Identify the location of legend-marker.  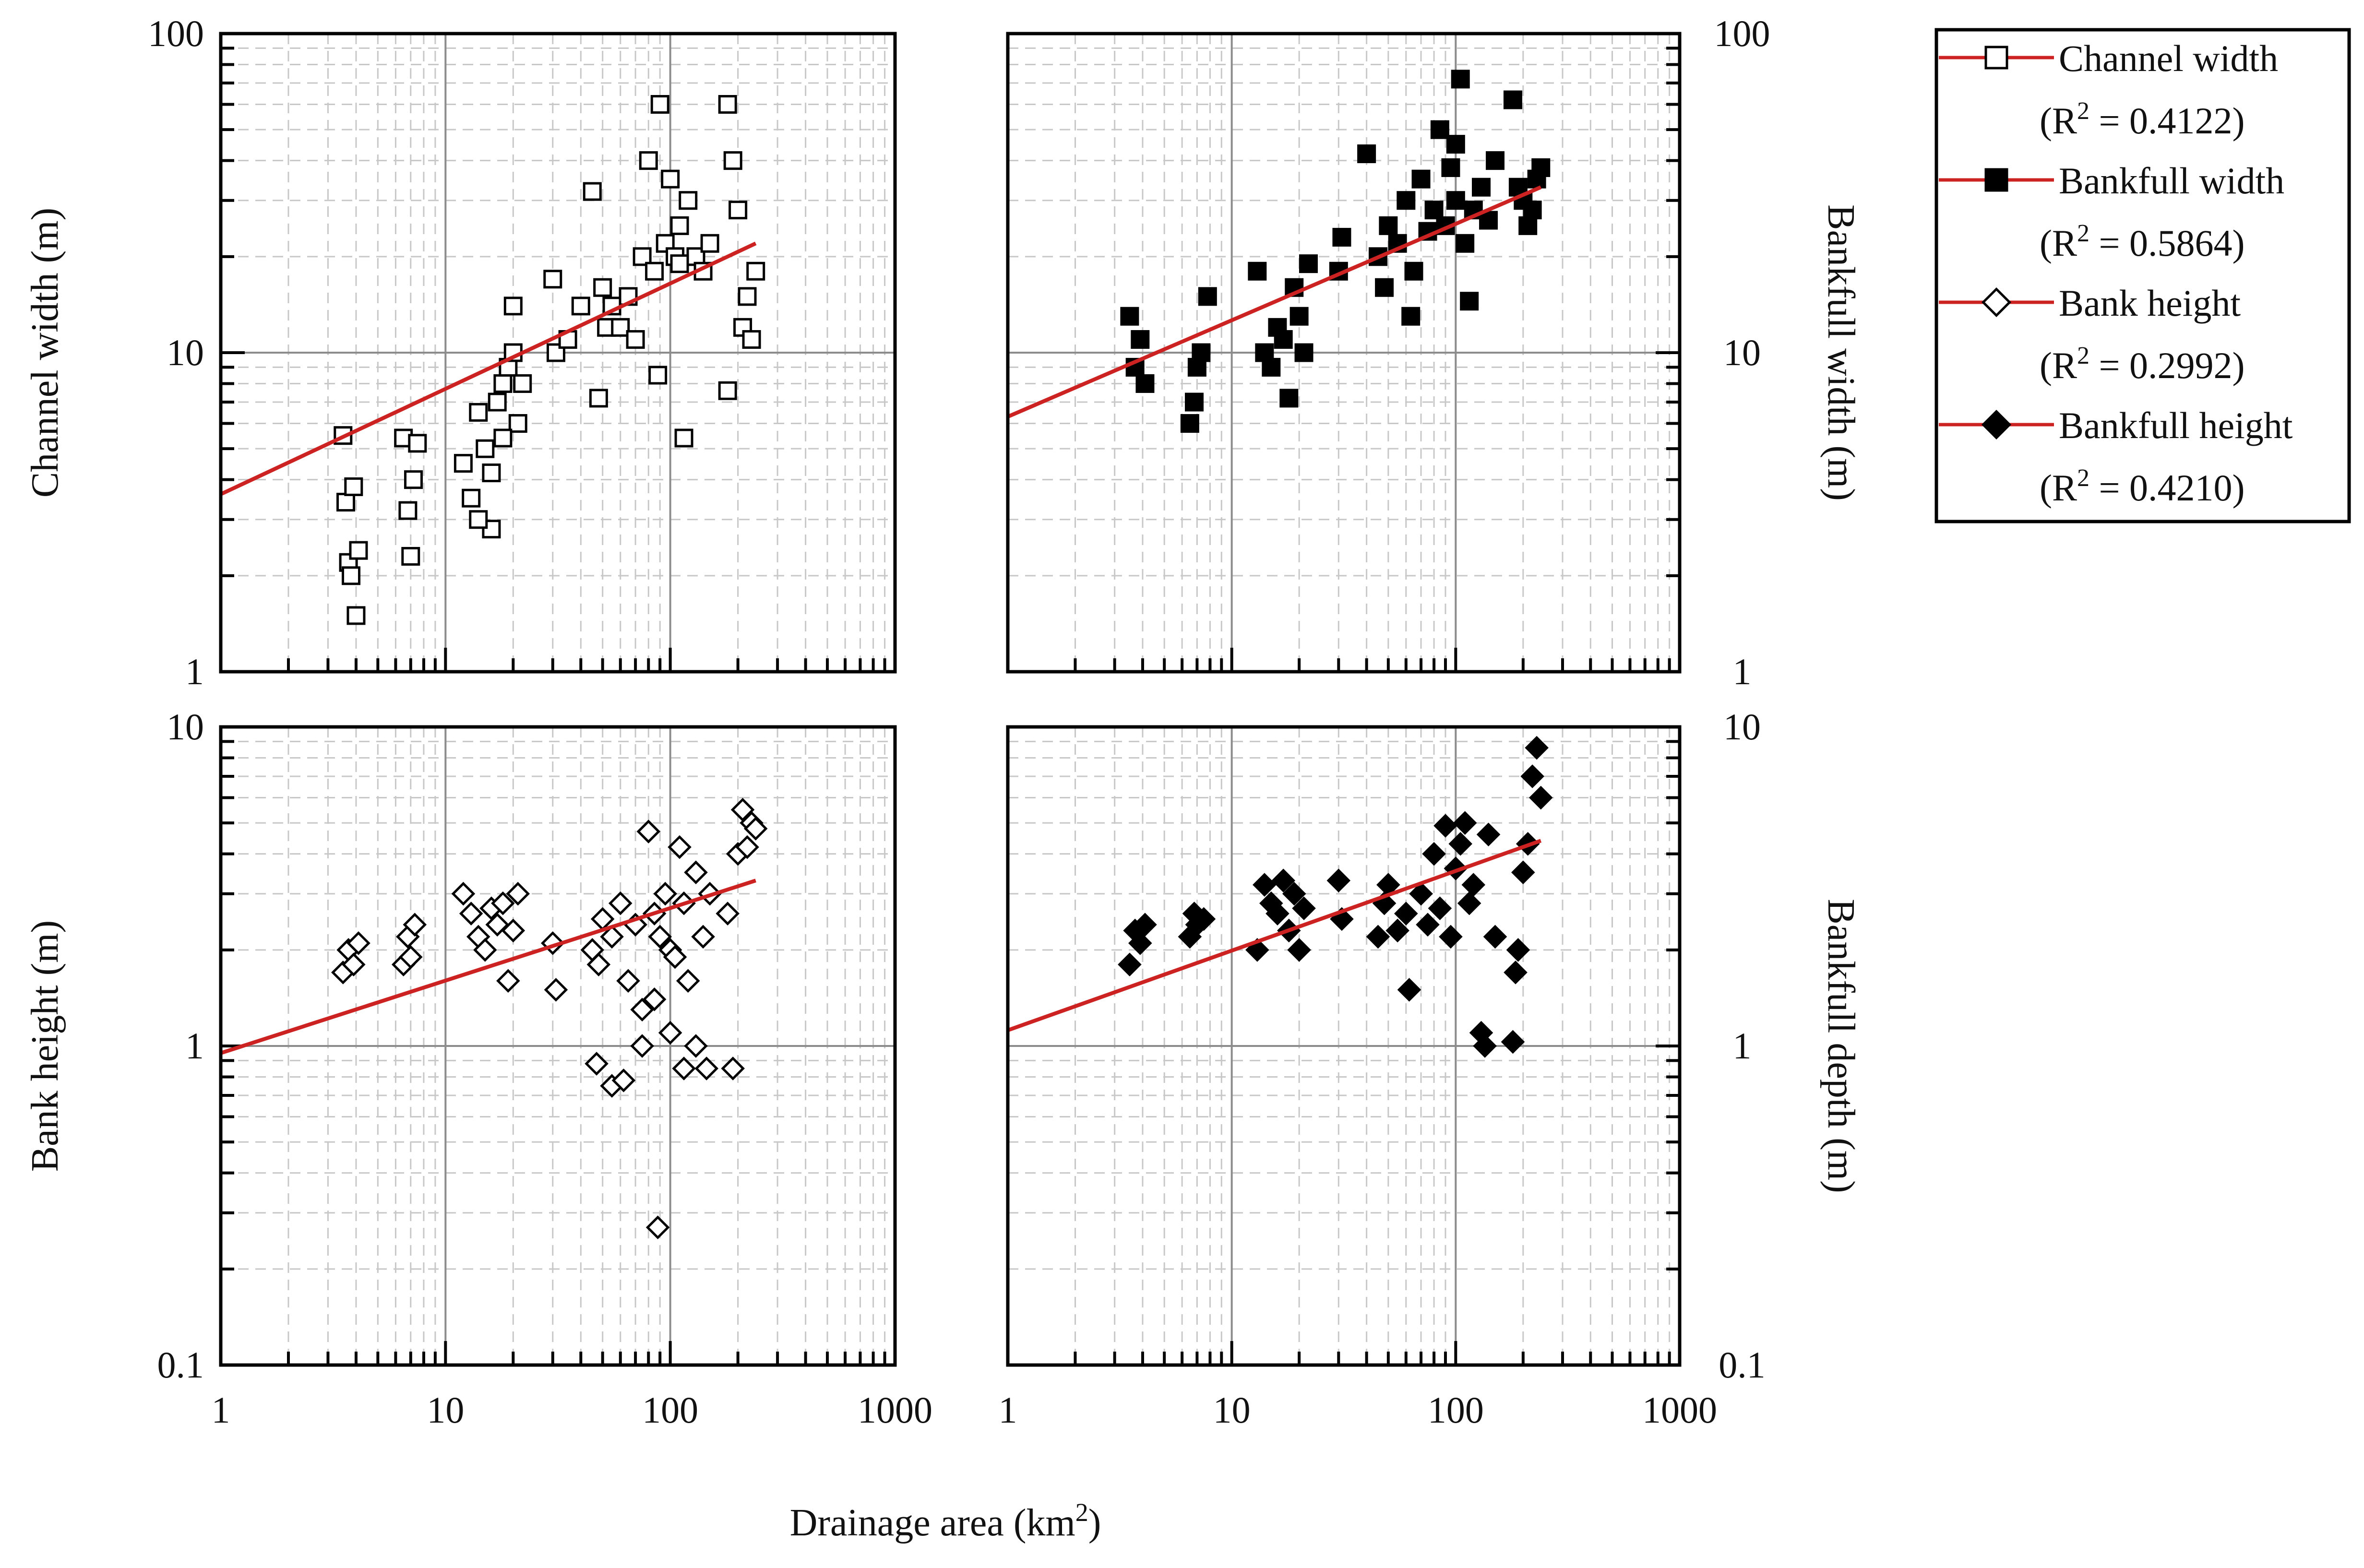
(1996, 302).